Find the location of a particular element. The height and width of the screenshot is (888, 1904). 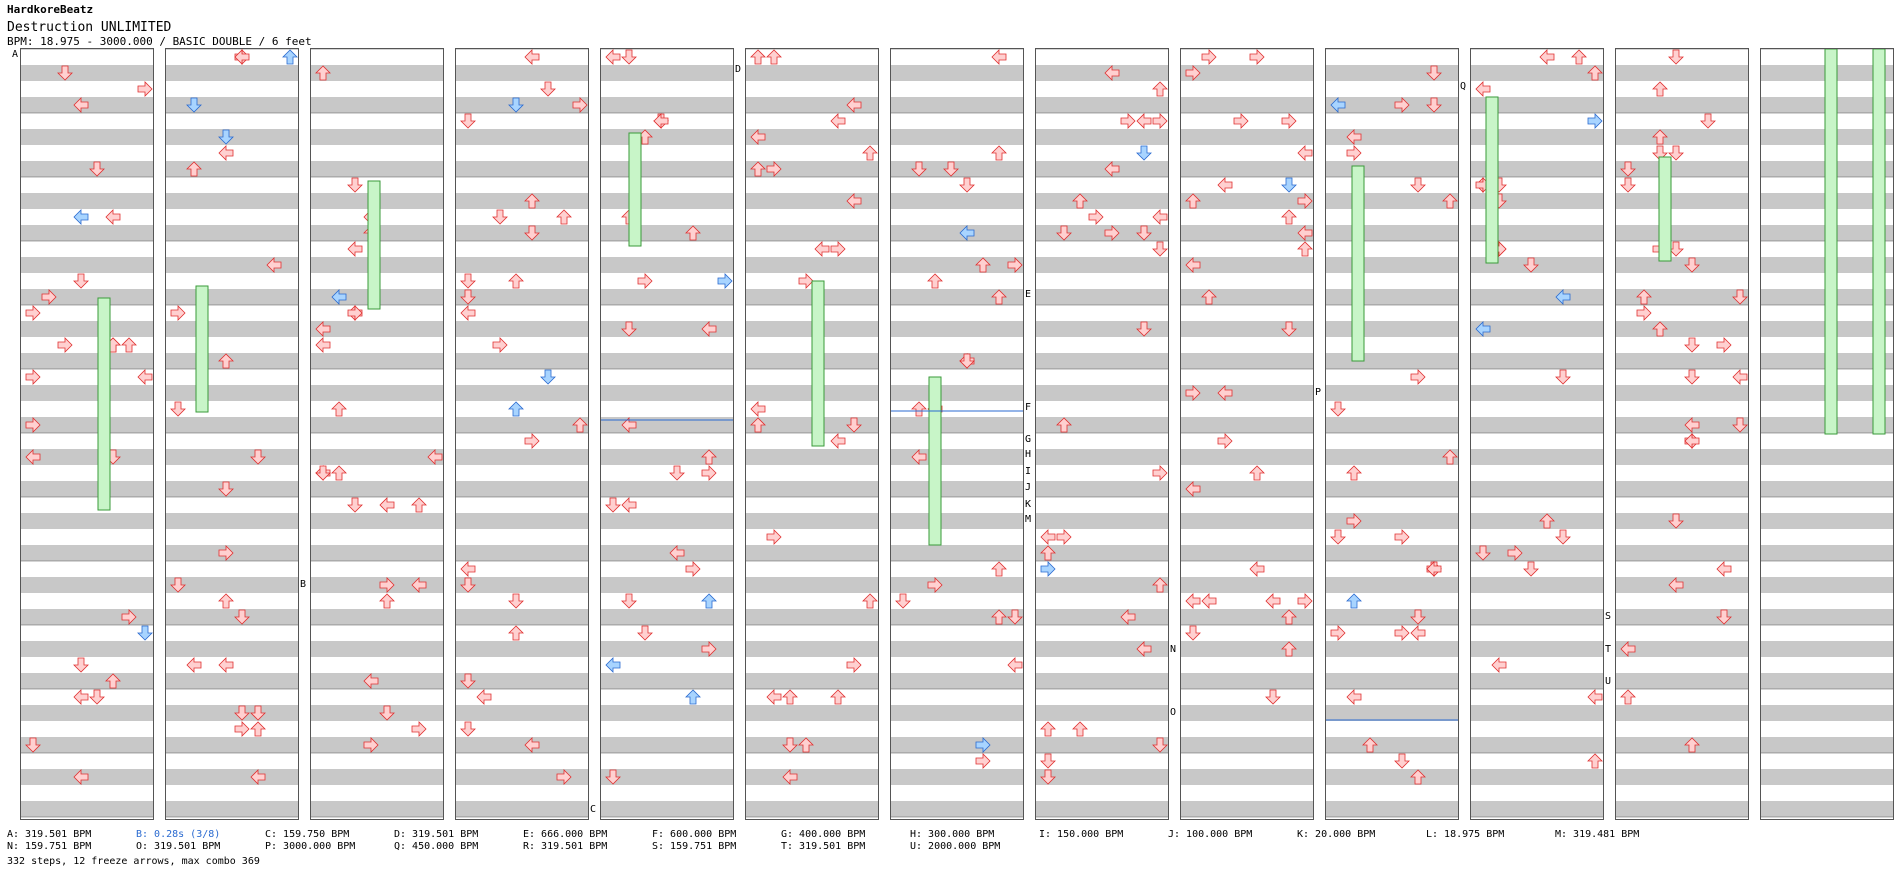

section-marker: C is located at coordinates (593, 809).